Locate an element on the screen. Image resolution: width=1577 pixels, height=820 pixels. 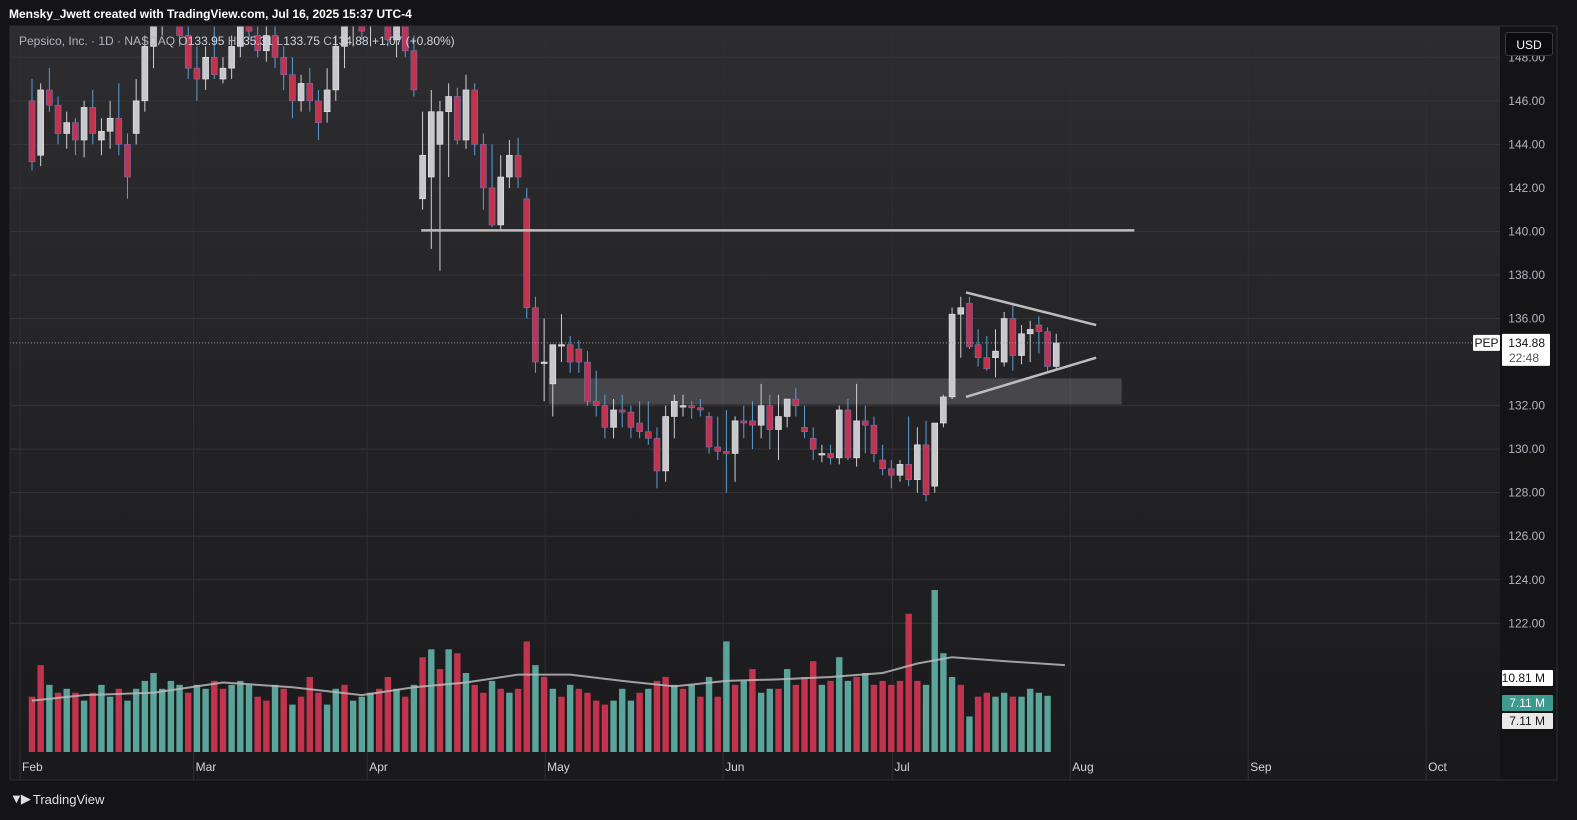
symbol-tag-label: PEP is located at coordinates (1486, 343).